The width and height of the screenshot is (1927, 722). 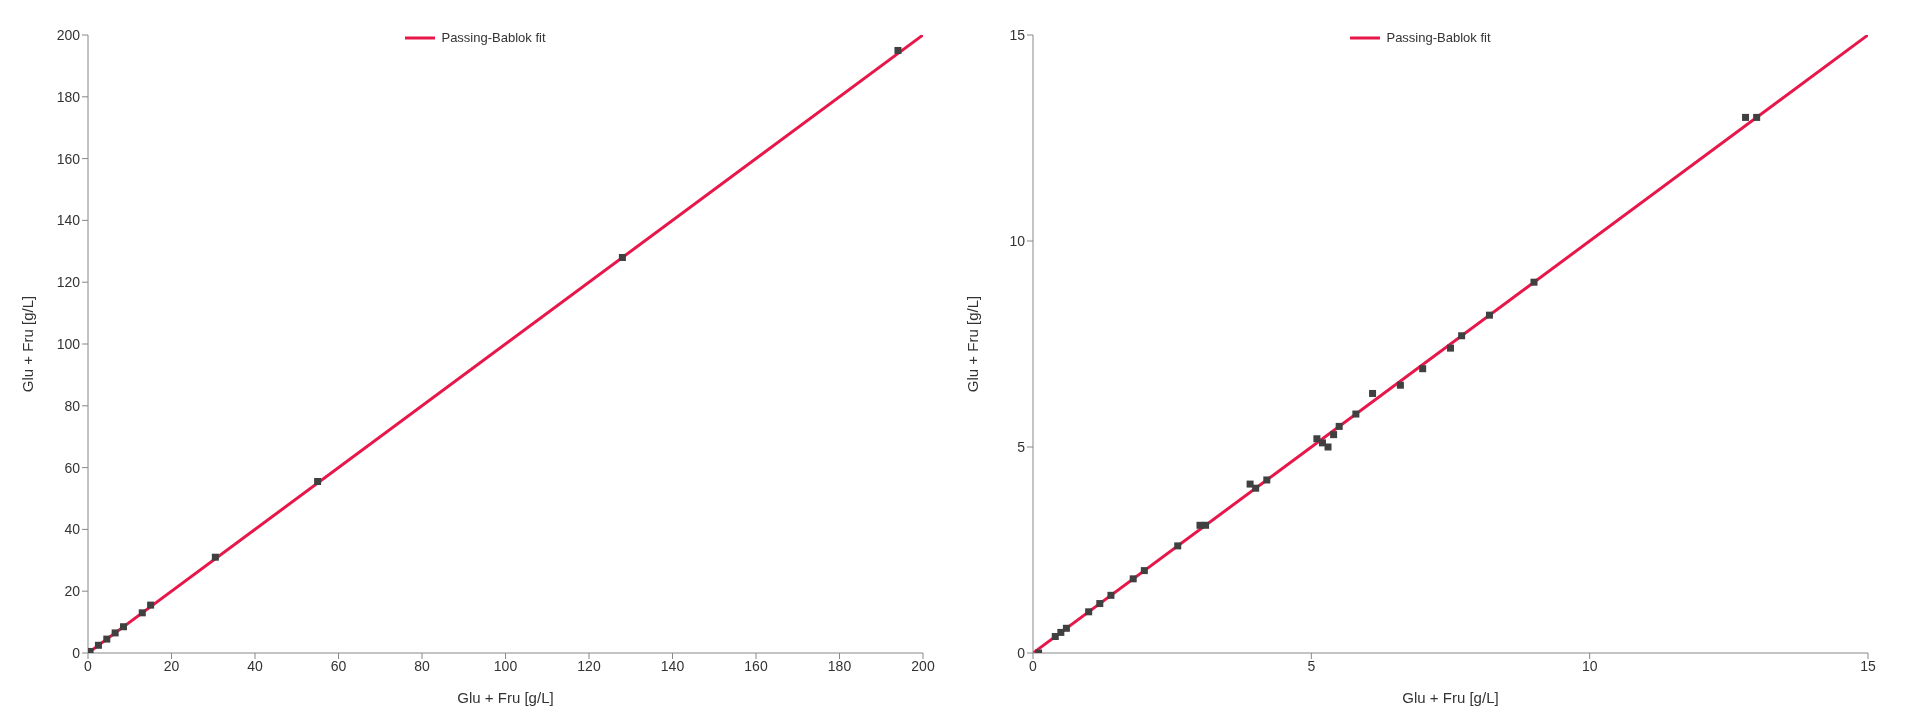 What do you see at coordinates (72, 405) in the screenshot?
I see `y-tick-label: 80` at bounding box center [72, 405].